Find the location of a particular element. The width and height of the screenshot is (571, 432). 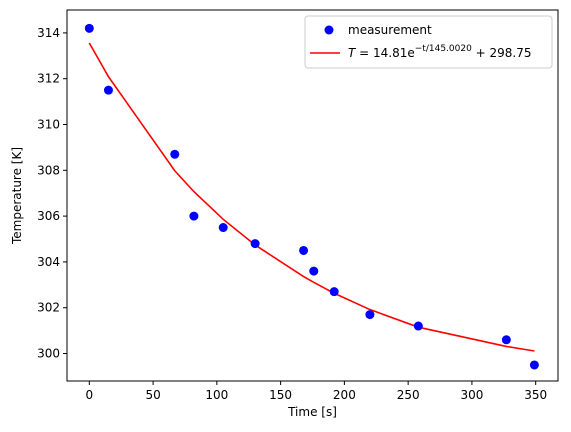

legend-measurement-label: measurement is located at coordinates (390, 30).